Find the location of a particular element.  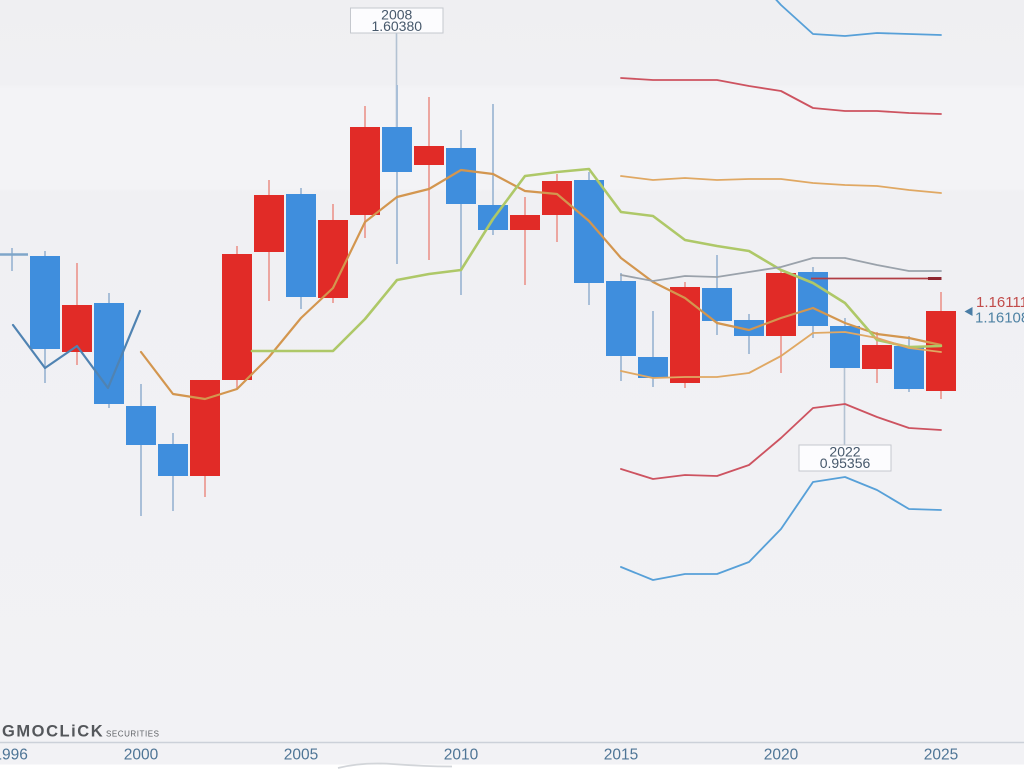

svg-text: 1.60380 is located at coordinates (396, 26).